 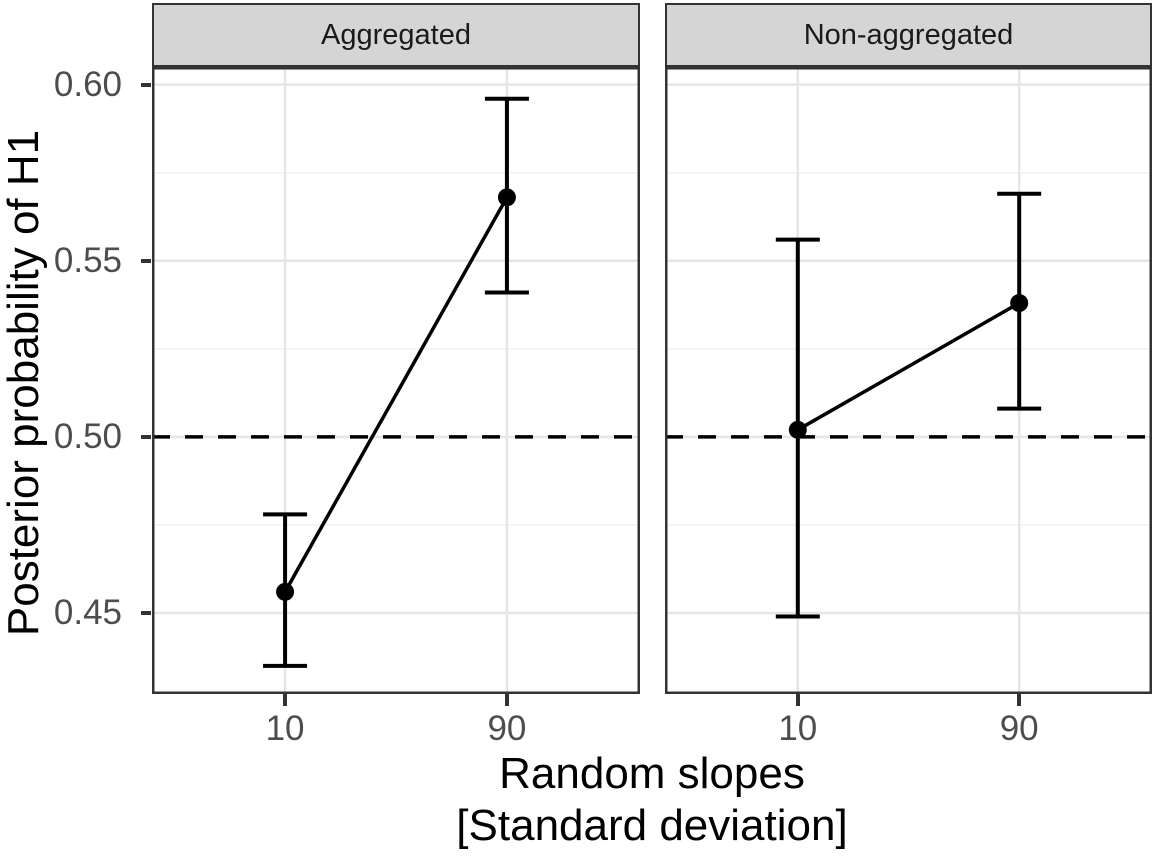 What do you see at coordinates (652, 800) in the screenshot?
I see `x-axis-title: Random slopes [Standard deviation]` at bounding box center [652, 800].